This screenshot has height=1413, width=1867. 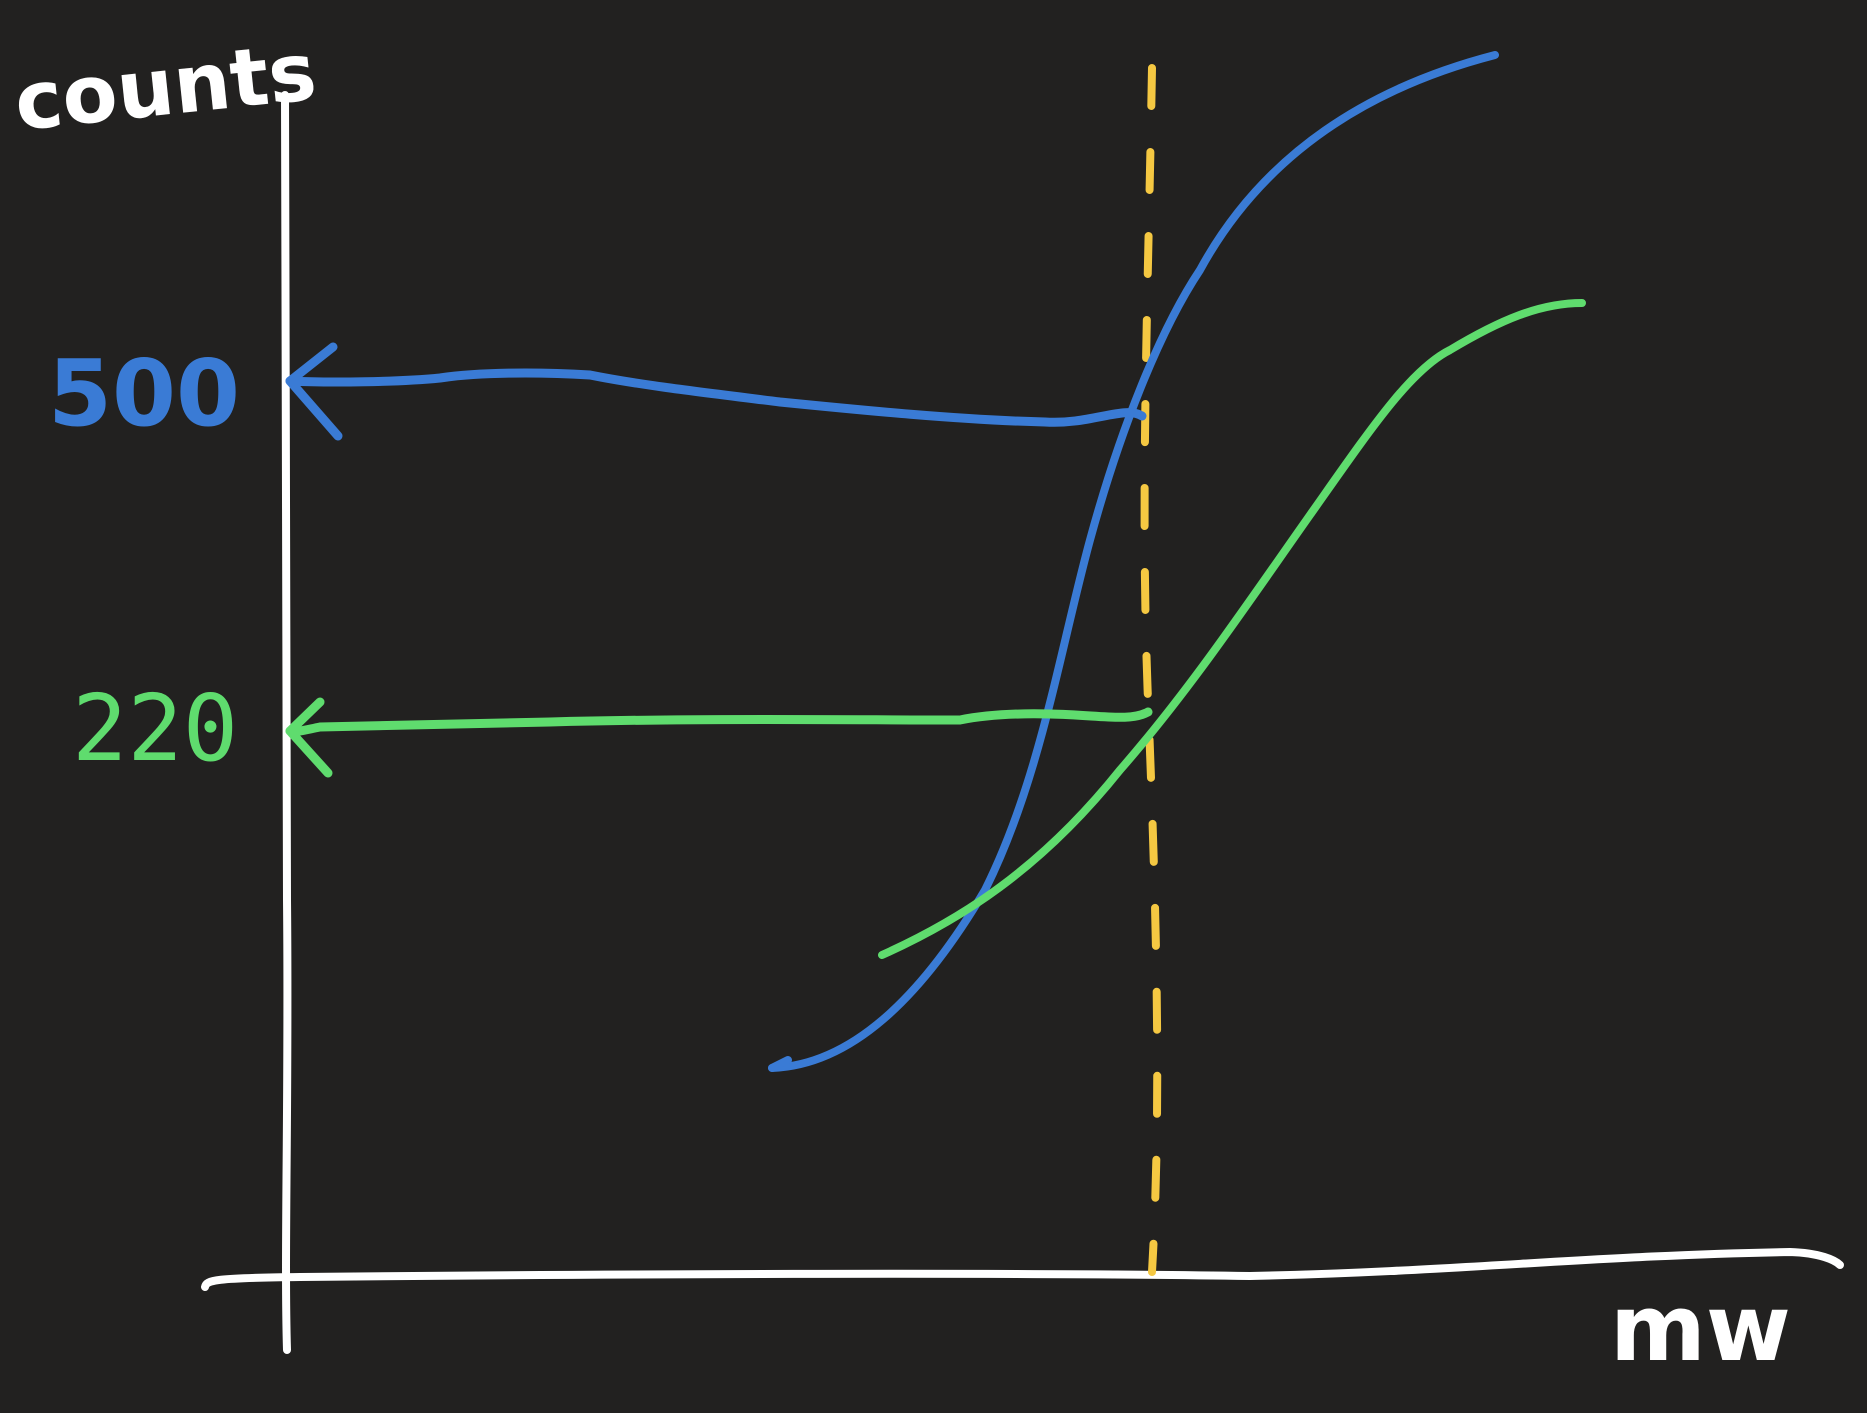 I want to click on series-curve-blue-tick, so click(x=780, y=1064).